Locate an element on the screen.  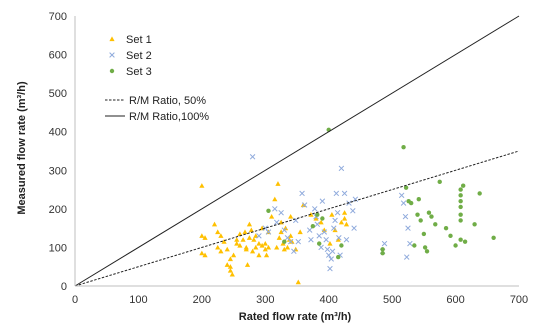
x-tick-label: 600 is located at coordinates (455, 300).